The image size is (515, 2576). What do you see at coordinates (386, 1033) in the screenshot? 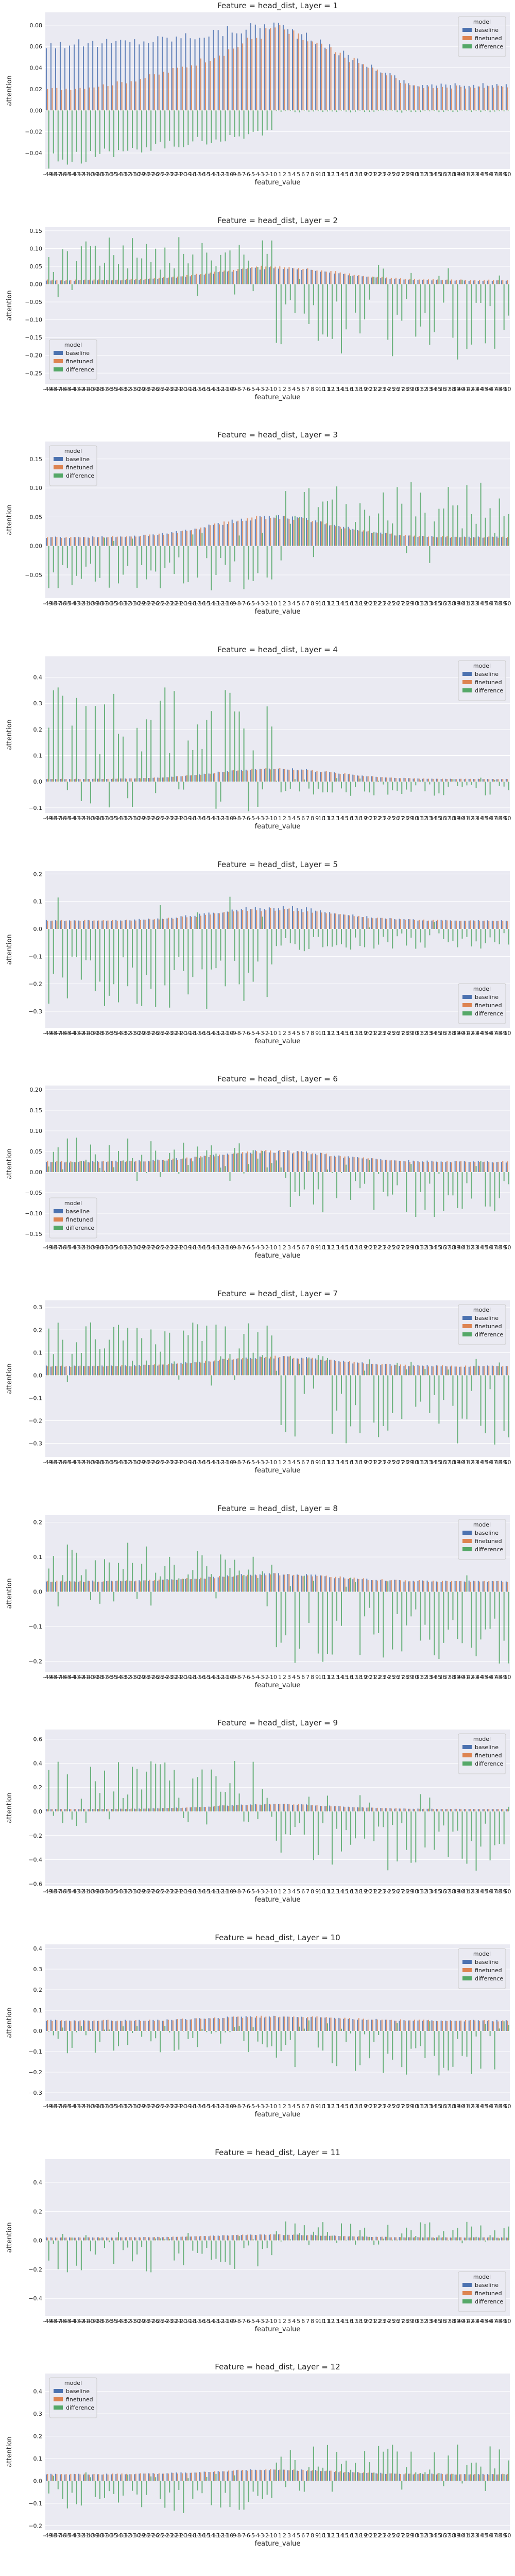
I see `x-tick-label: 24` at bounding box center [386, 1033].